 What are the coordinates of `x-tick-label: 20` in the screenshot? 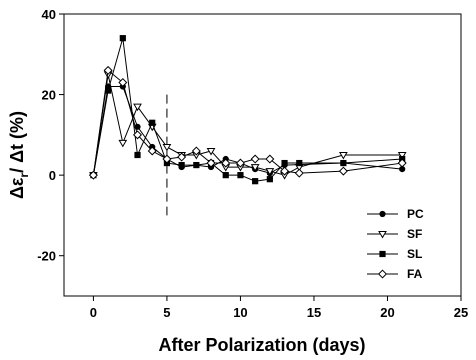 It's located at (387, 312).